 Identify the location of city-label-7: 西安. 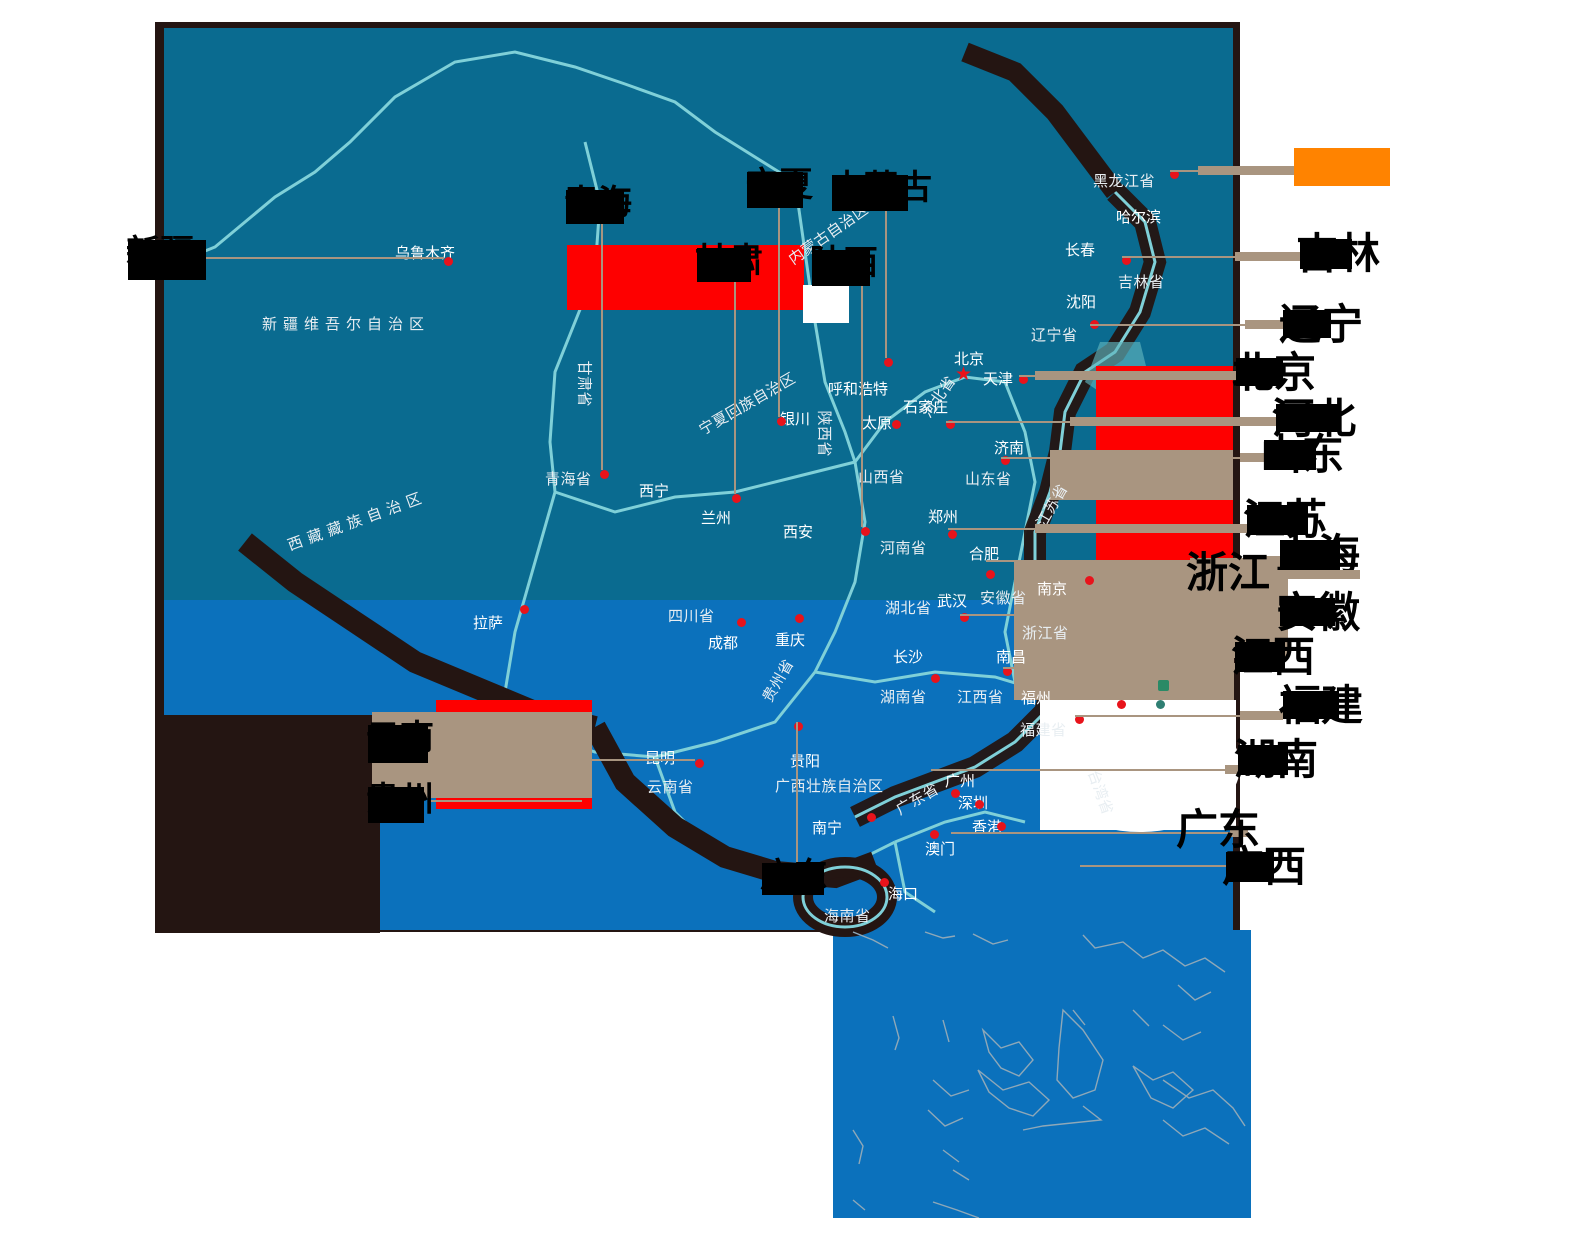
(798, 532).